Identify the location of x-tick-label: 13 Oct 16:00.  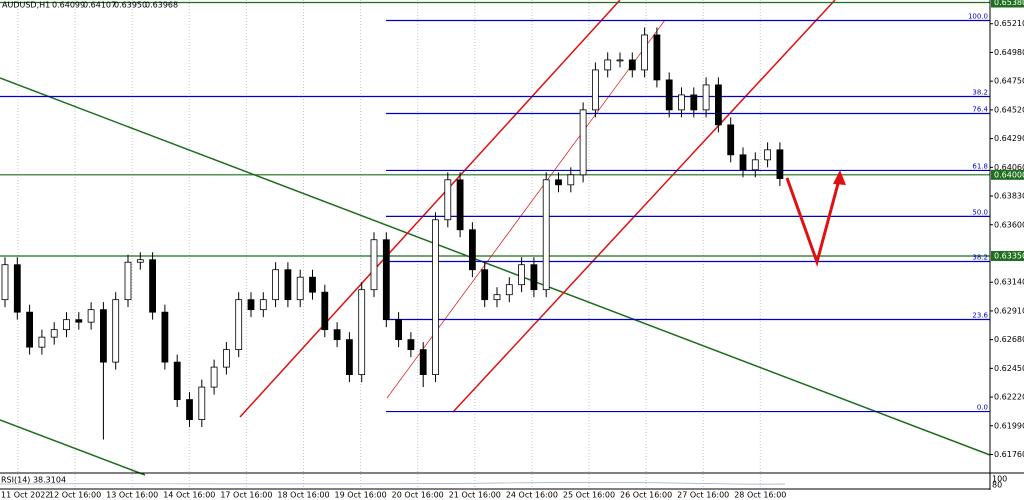
(132, 495).